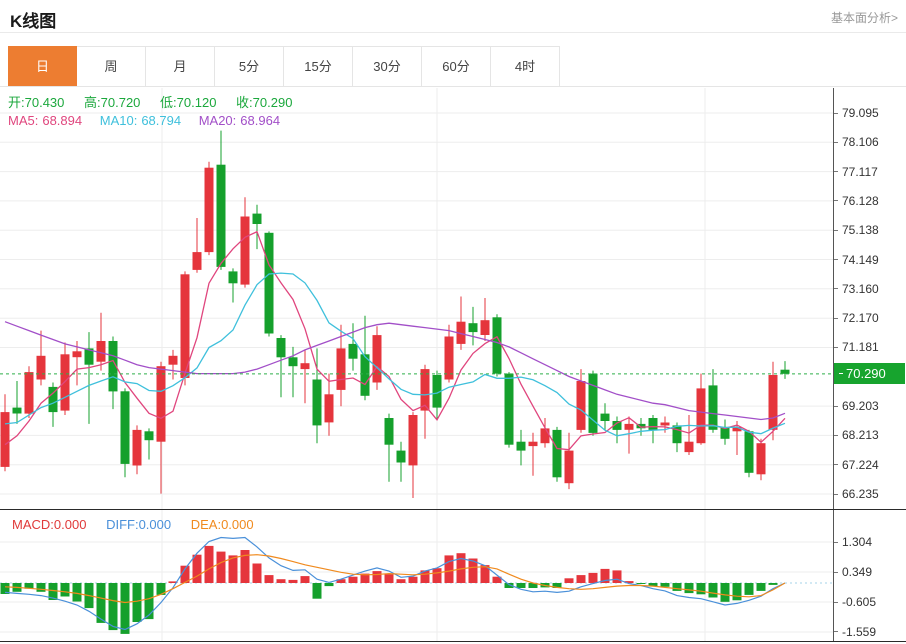 The width and height of the screenshot is (906, 644). Describe the element at coordinates (318, 66) in the screenshot. I see `tab-15分: 15分` at that location.